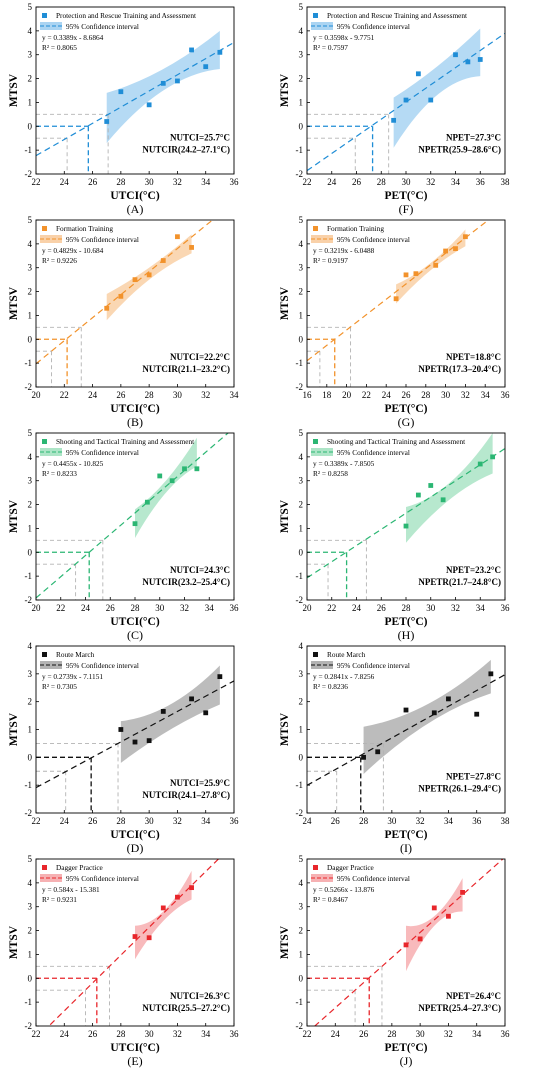 The image size is (550, 1072). I want to click on neutral-temperature-label: NPET=23.2°C, so click(473, 570).